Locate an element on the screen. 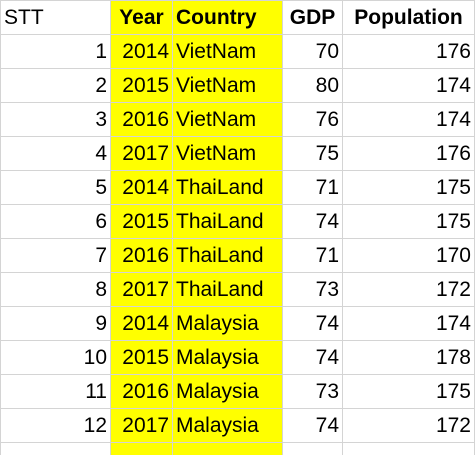  cell-gdp: 80 is located at coordinates (312, 85).